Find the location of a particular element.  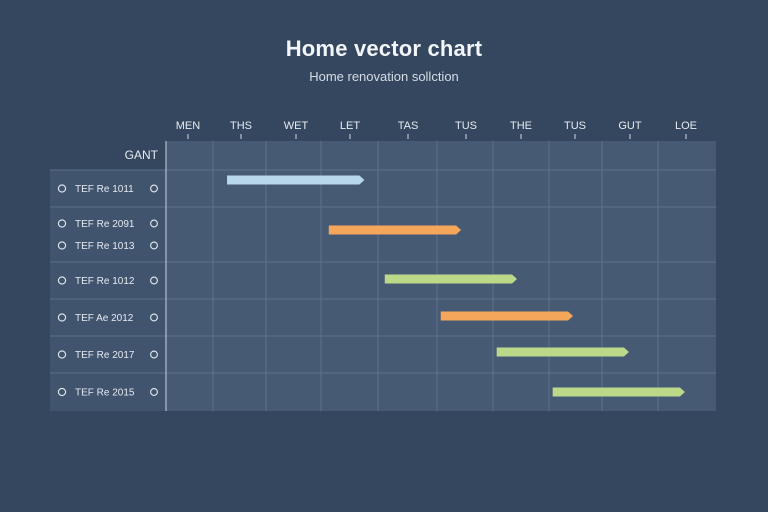

row-label-panel is located at coordinates (108, 290).